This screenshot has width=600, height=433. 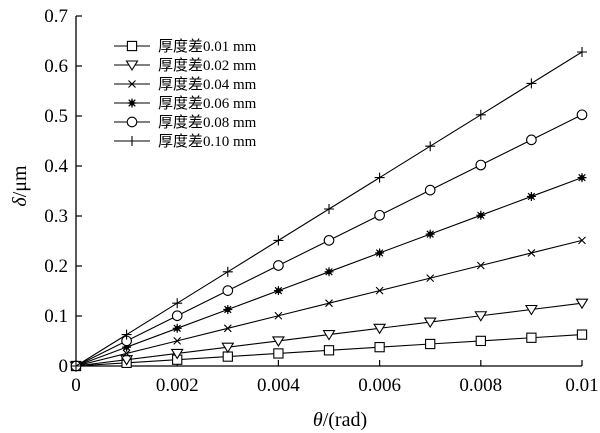 What do you see at coordinates (207, 103) in the screenshot?
I see `legend-label: 厚度差0.06 mm` at bounding box center [207, 103].